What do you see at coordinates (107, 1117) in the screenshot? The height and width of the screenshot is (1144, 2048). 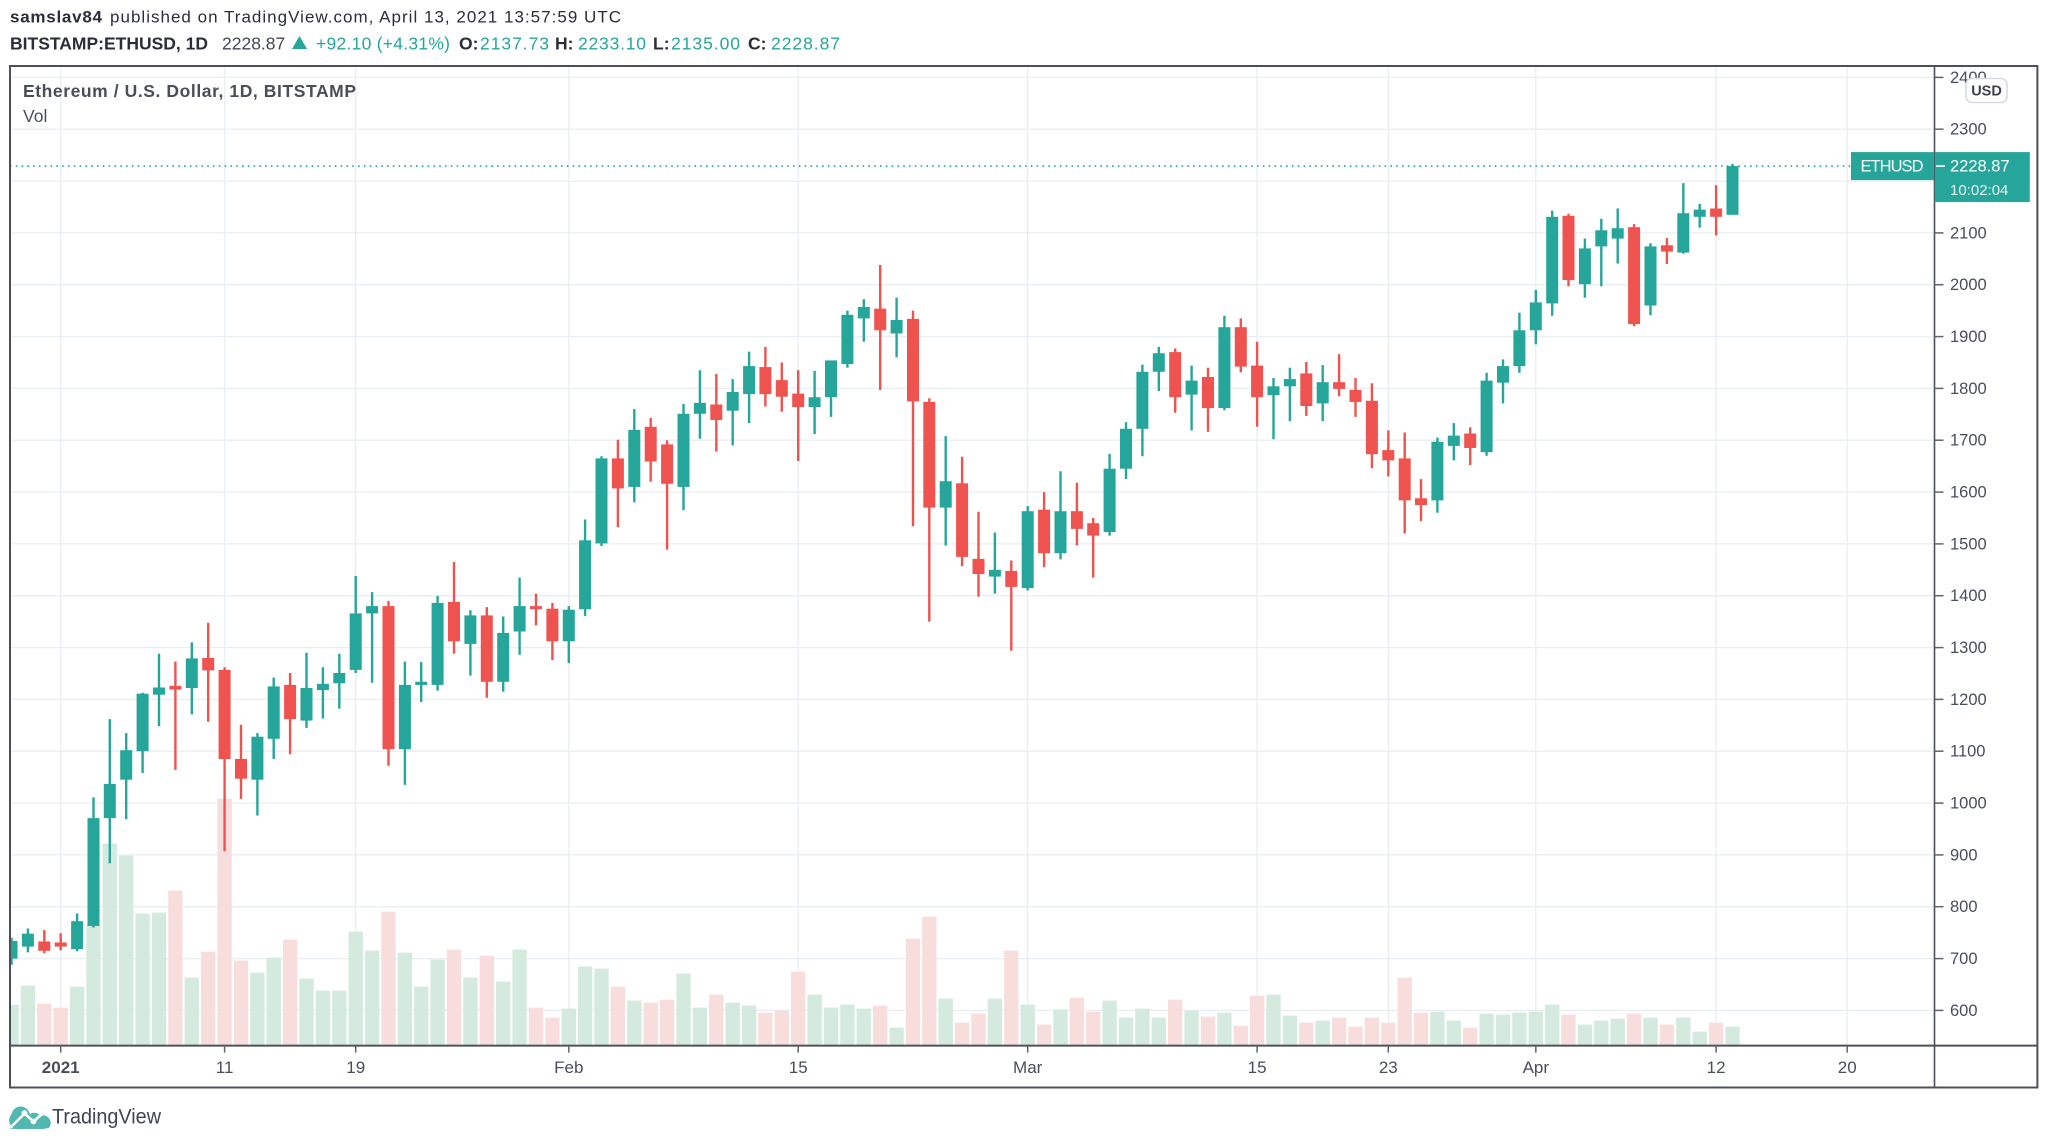 I see `svg-text: TradingView` at bounding box center [107, 1117].